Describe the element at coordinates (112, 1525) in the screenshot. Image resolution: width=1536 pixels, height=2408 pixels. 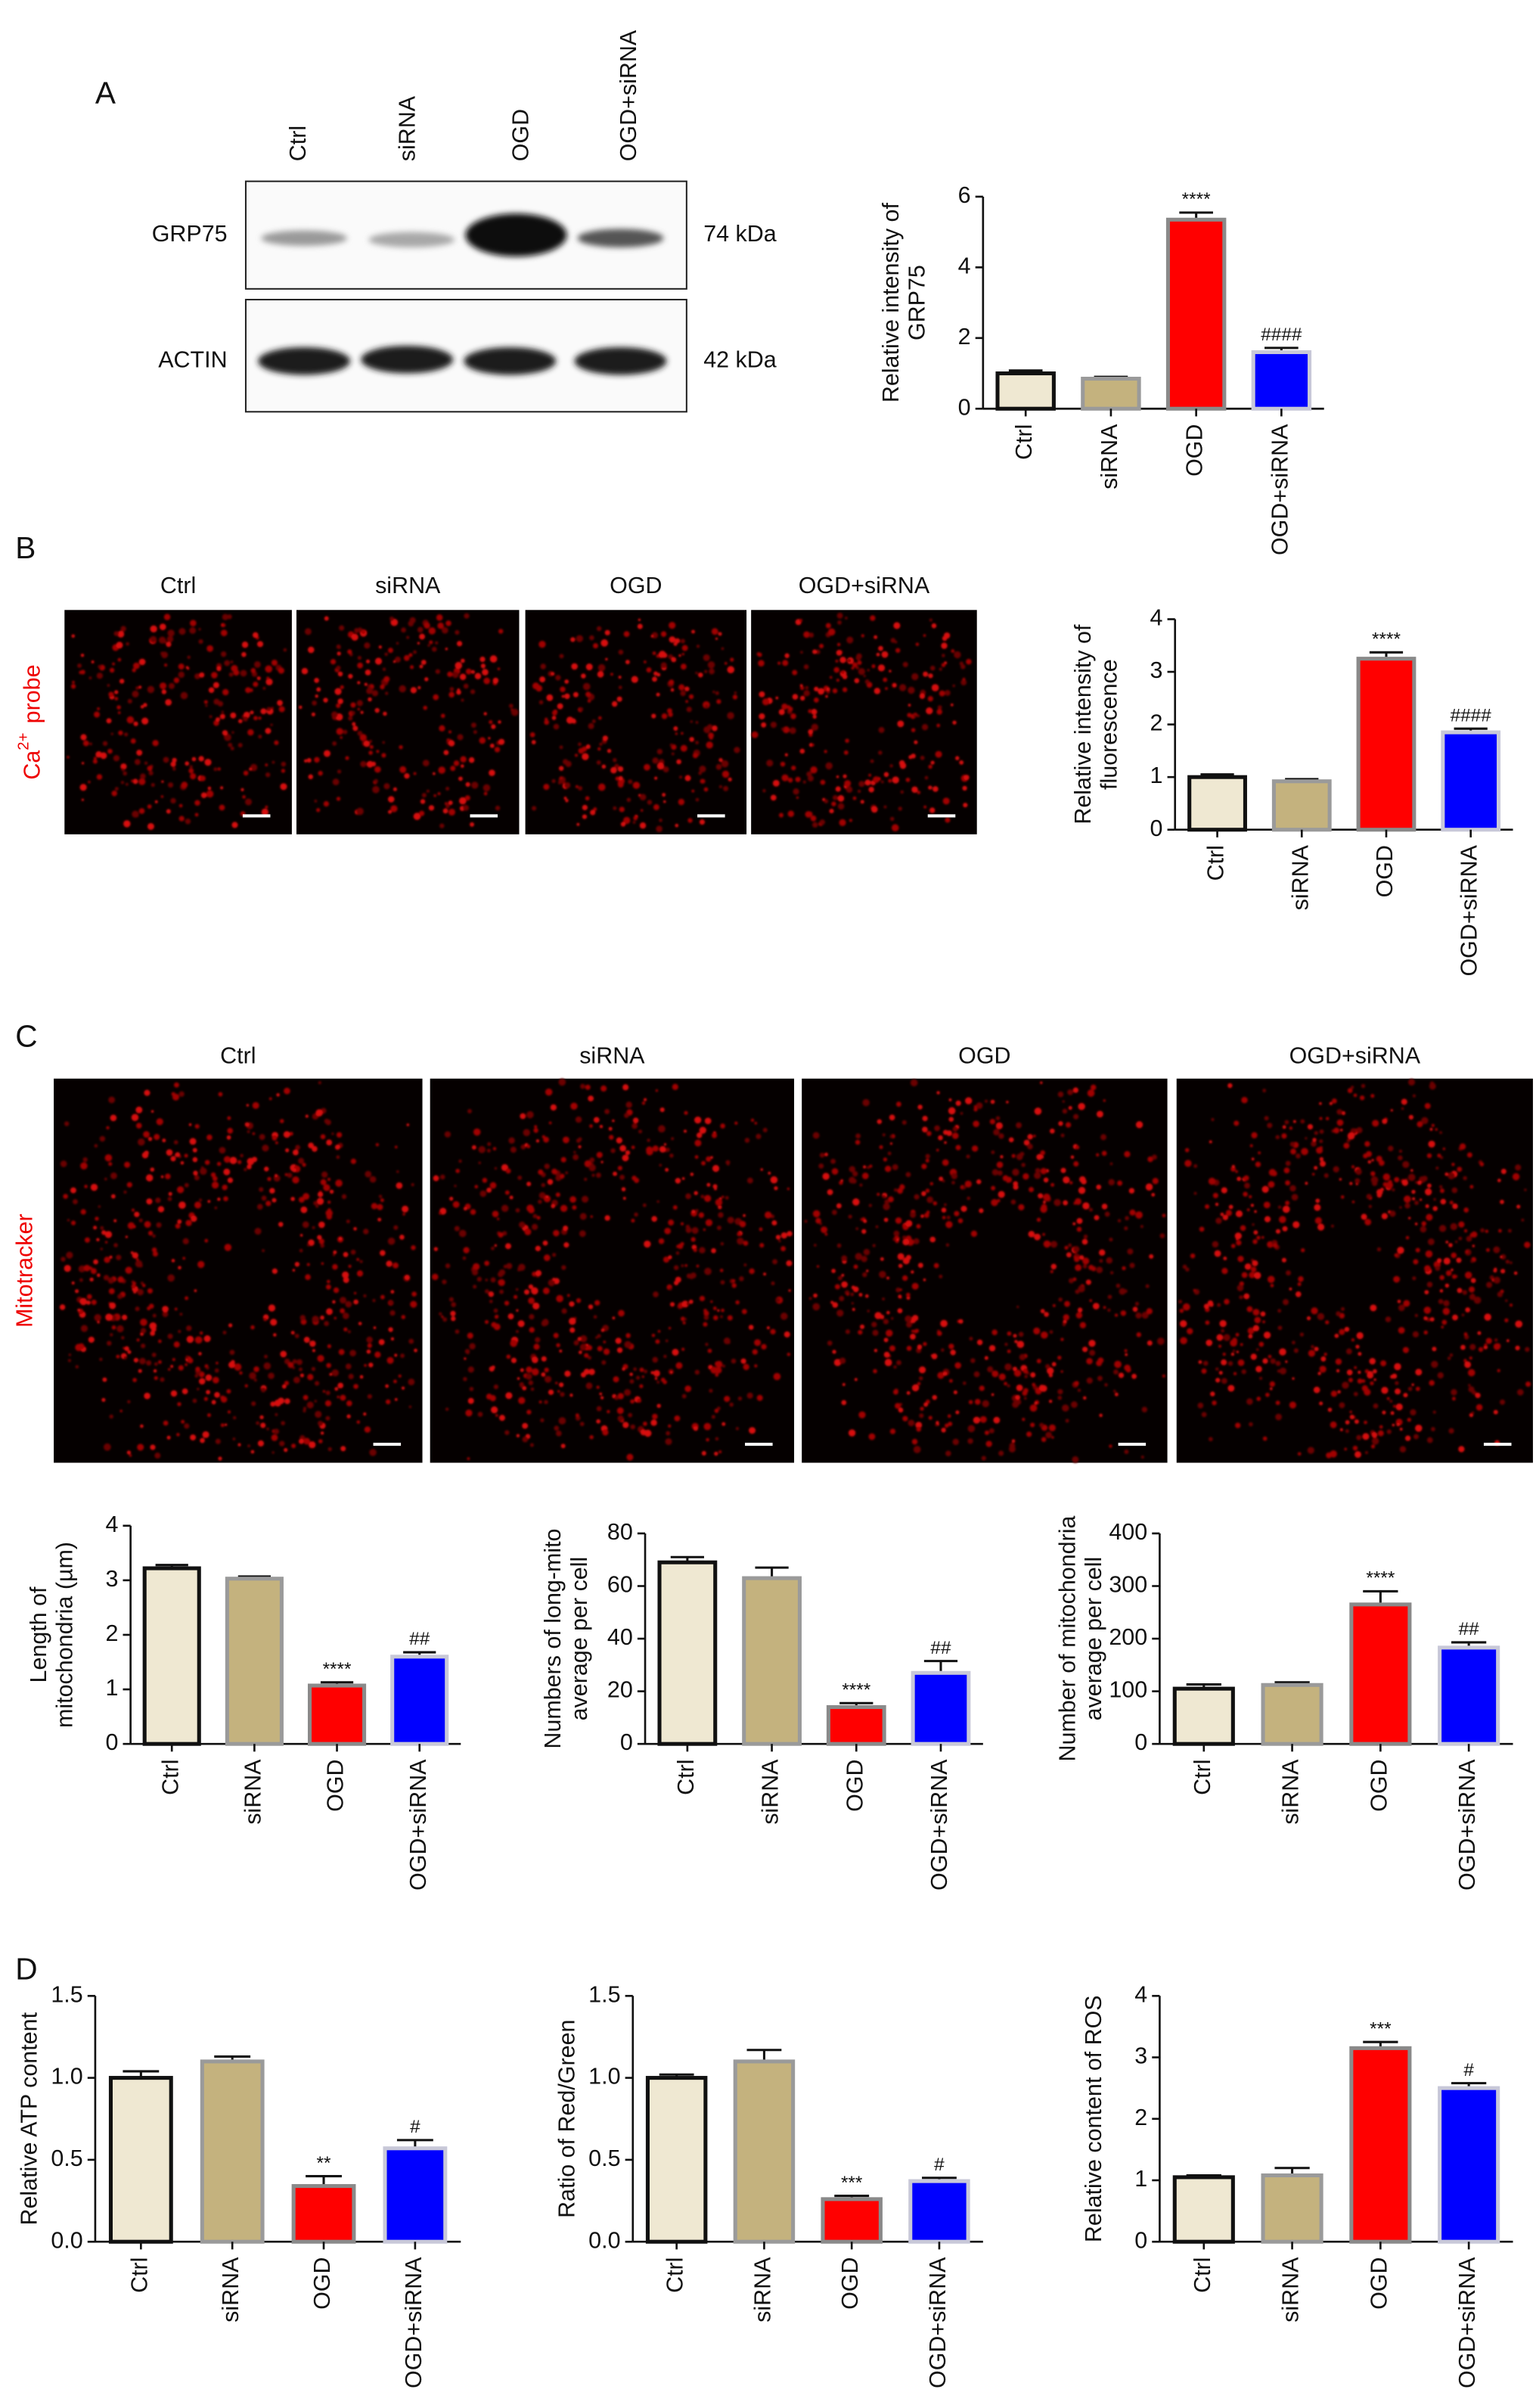
I see `y-tick-label: 4` at that location.